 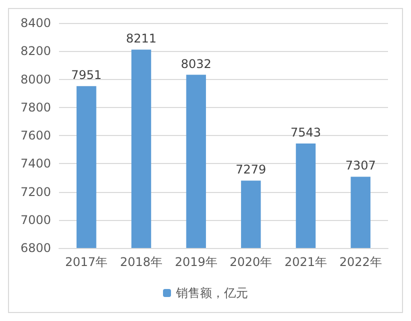 What do you see at coordinates (35, 219) in the screenshot?
I see `y-tick-label: 7000` at bounding box center [35, 219].